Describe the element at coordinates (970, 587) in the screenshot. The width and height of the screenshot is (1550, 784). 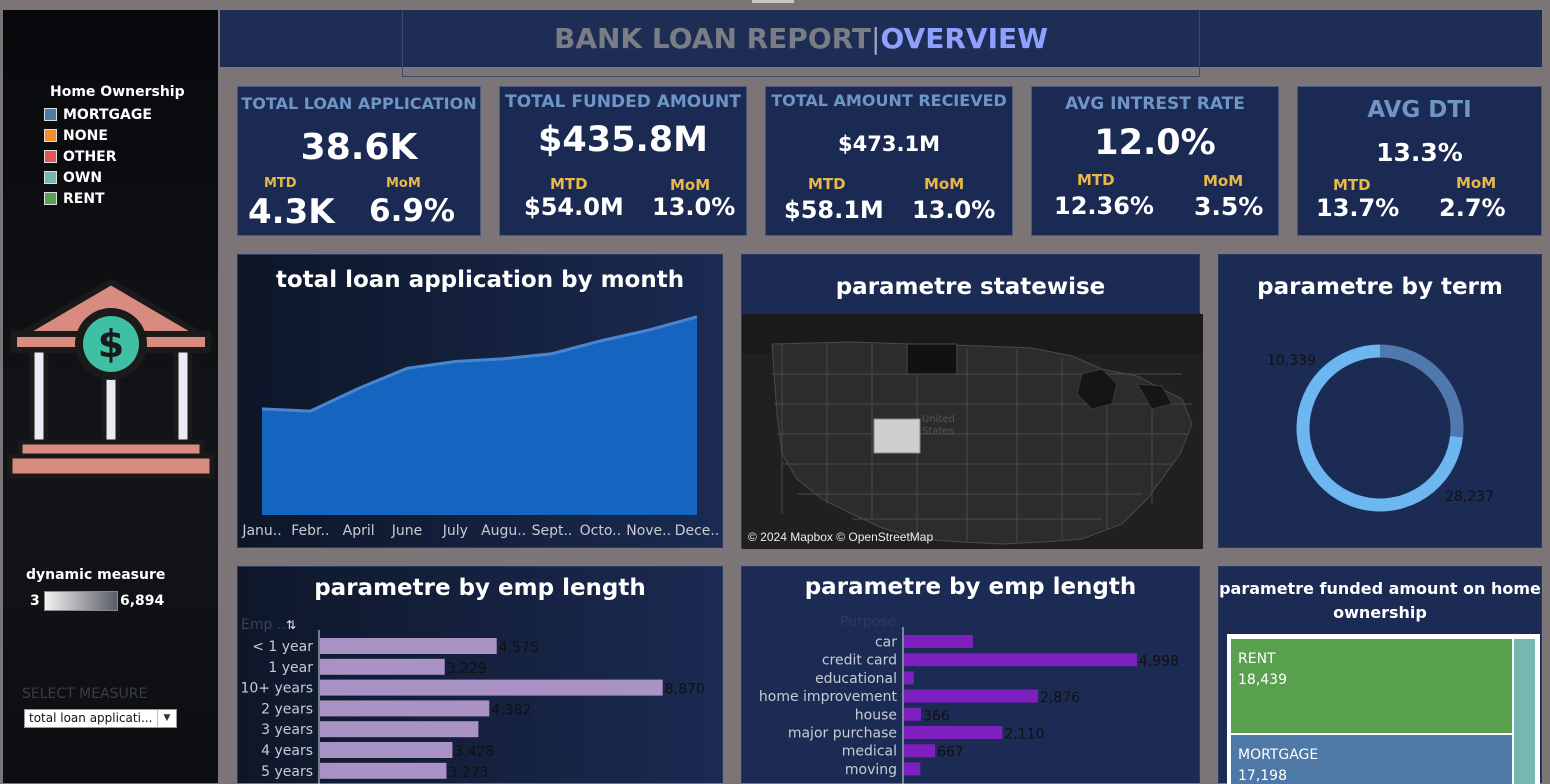
I see `purpose-title: parametre by emp length` at that location.